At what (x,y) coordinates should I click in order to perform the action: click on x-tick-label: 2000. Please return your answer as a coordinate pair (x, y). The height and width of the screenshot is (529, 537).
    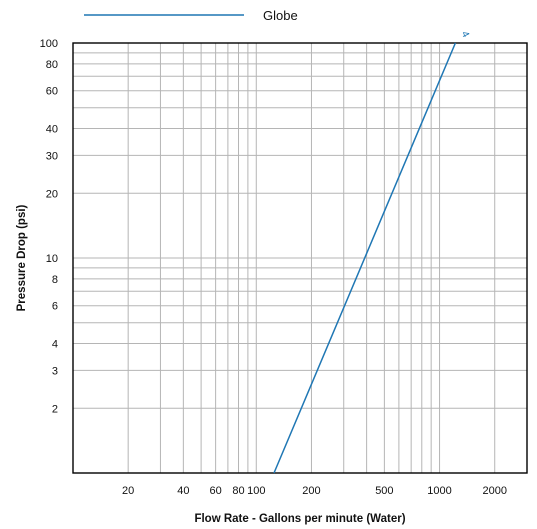
    Looking at the image, I should click on (494, 491).